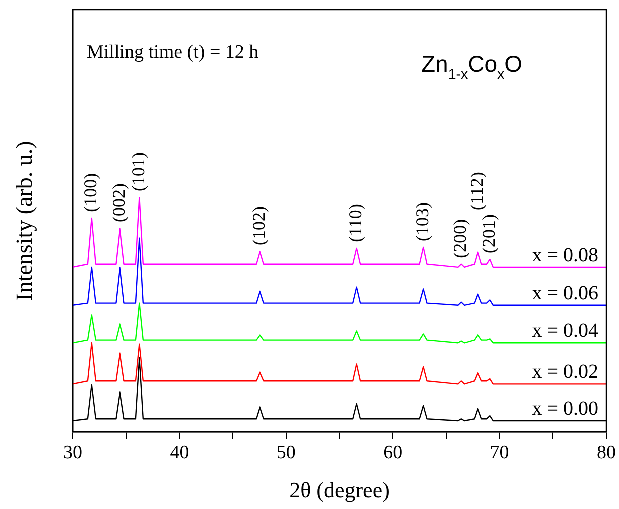  What do you see at coordinates (180, 453) in the screenshot?
I see `x-tick-label: 40` at bounding box center [180, 453].